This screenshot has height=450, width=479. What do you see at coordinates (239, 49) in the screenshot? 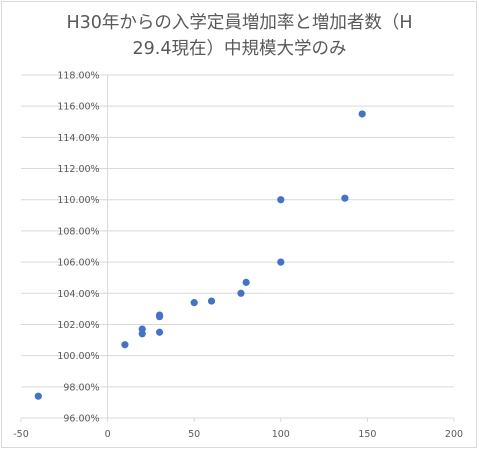
I see `chart-title-line-2: 29.4現在）中規模大学のみ` at bounding box center [239, 49].